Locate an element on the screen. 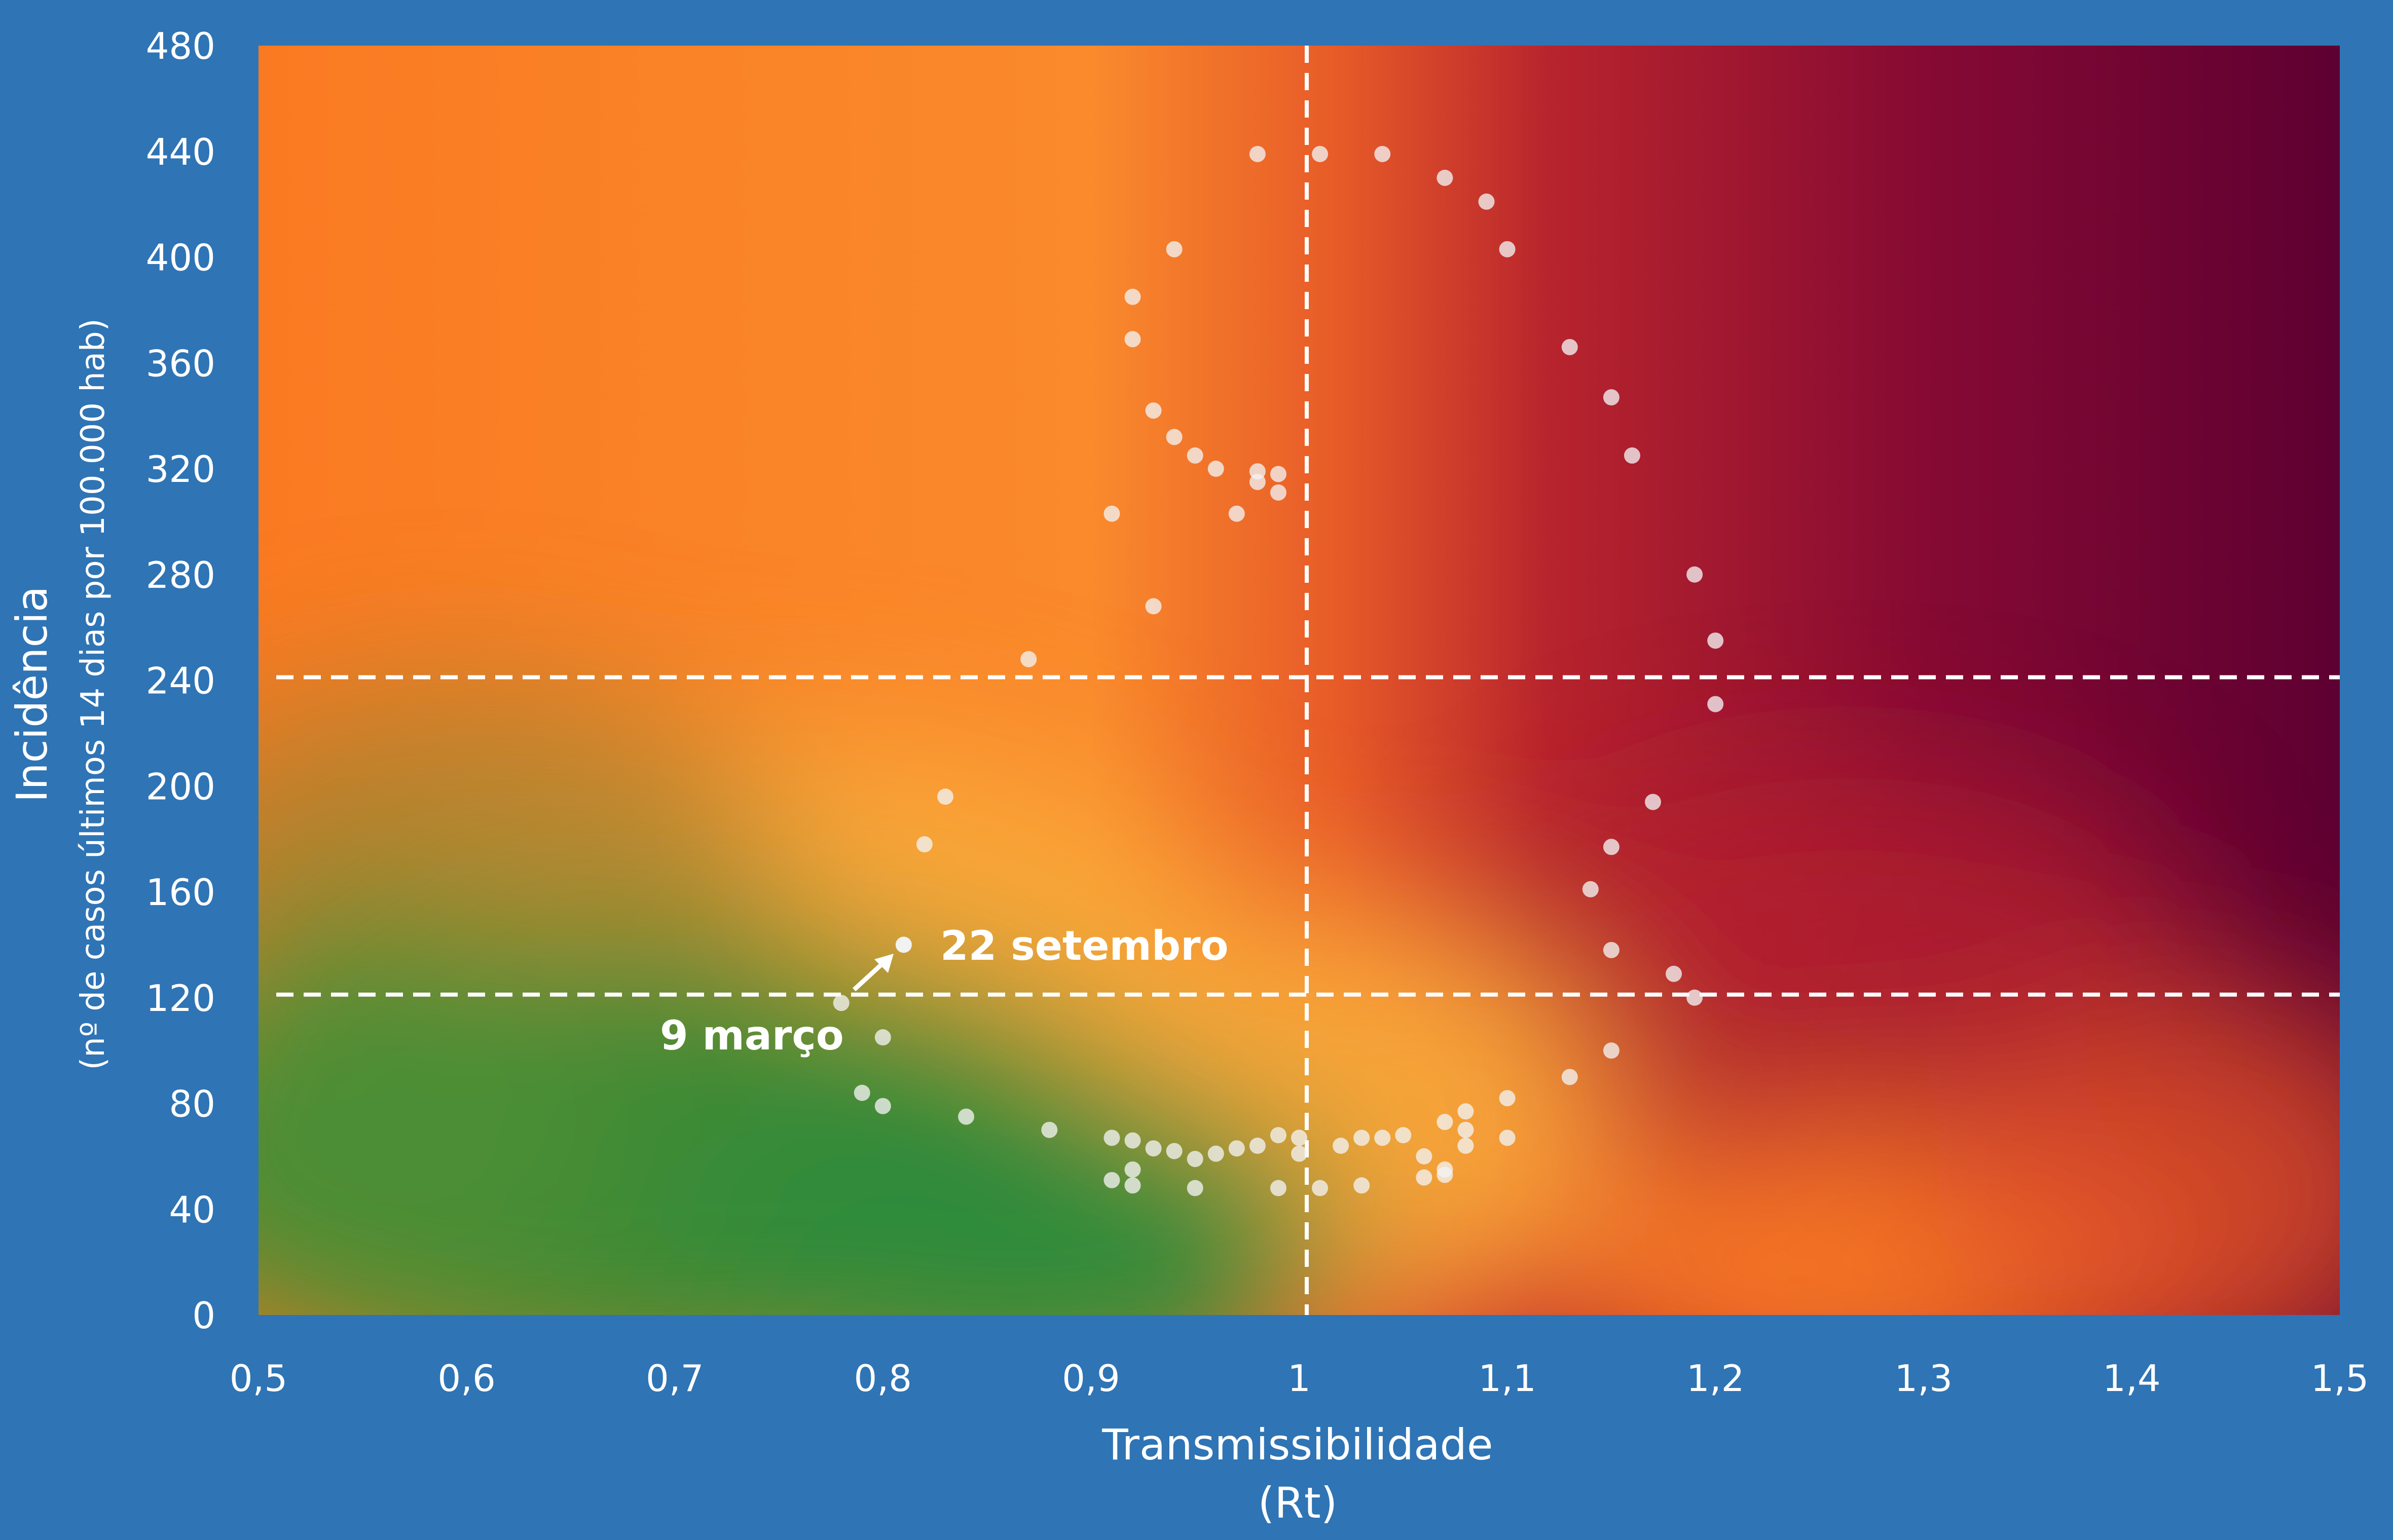 The image size is (2393, 1540). x-tick-label: 1,5 is located at coordinates (2340, 1378).